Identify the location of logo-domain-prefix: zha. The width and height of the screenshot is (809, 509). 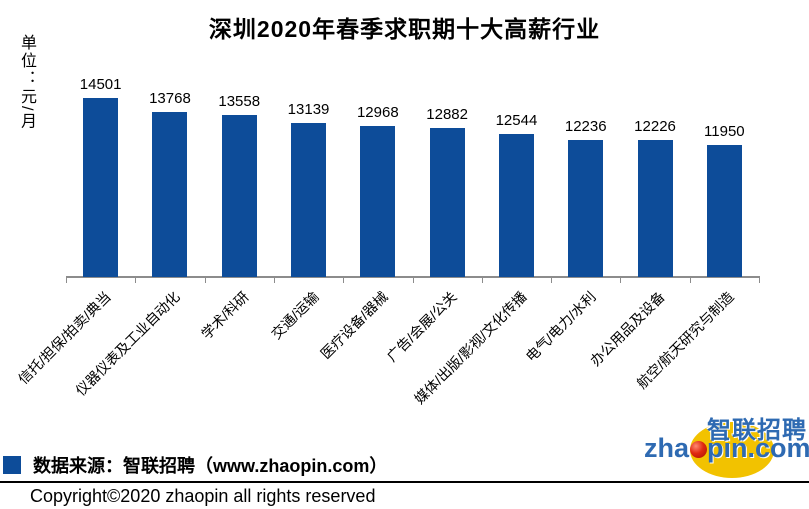
(667, 448).